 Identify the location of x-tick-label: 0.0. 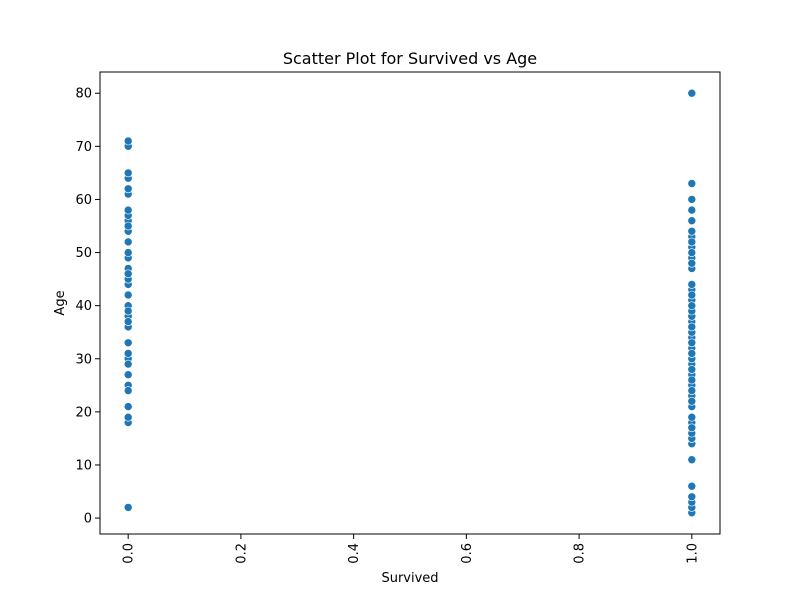
(129, 553).